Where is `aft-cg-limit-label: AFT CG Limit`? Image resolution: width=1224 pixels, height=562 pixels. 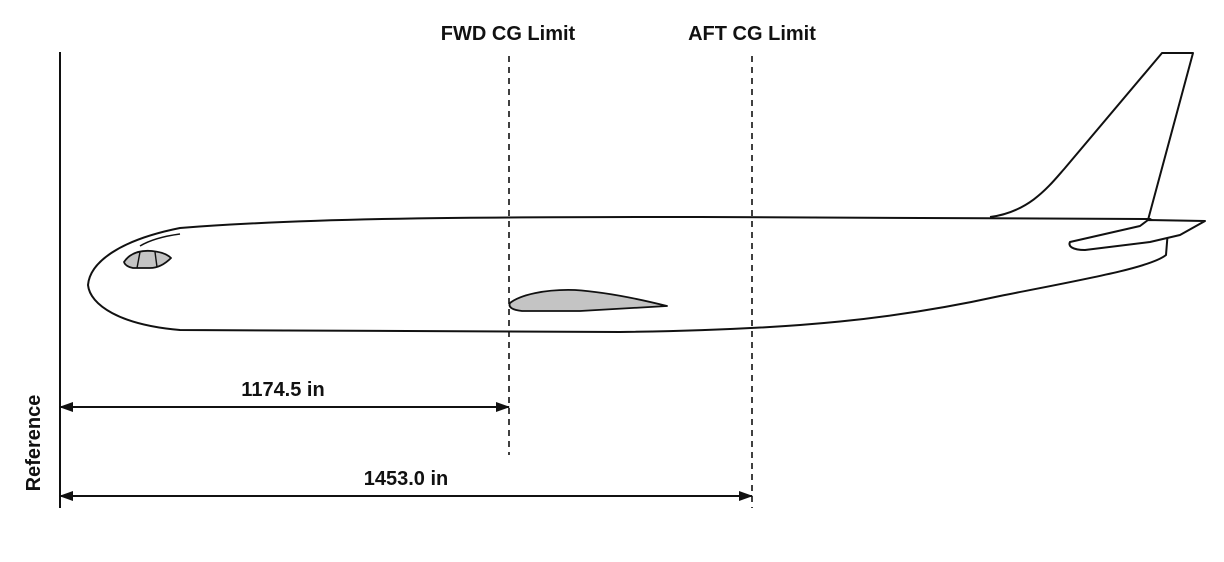
aft-cg-limit-label: AFT CG Limit is located at coordinates (752, 34).